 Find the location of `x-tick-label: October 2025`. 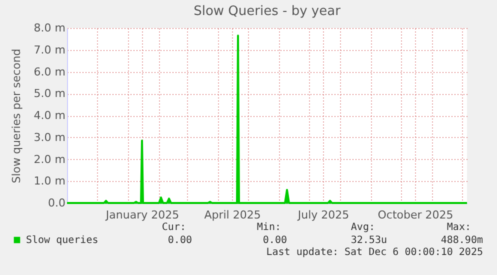

x-tick-label: October 2025 is located at coordinates (416, 215).